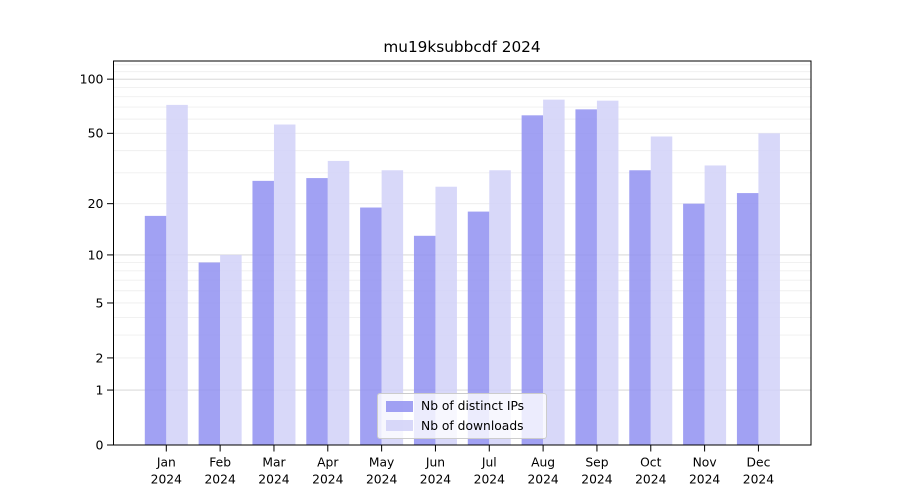 The width and height of the screenshot is (900, 500). What do you see at coordinates (328, 463) in the screenshot?
I see `x-tick-label-month: Apr` at bounding box center [328, 463].